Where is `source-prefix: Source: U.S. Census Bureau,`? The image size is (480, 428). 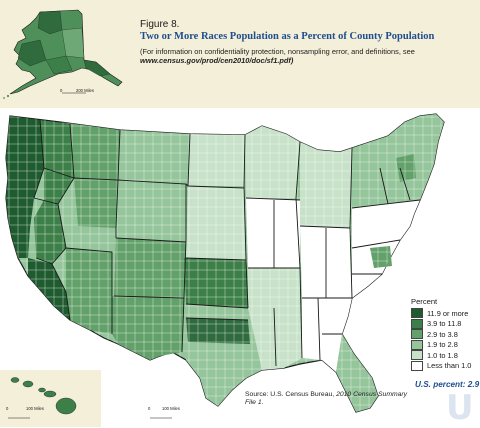
source-prefix: Source: U.S. Census Bureau, is located at coordinates (290, 394).